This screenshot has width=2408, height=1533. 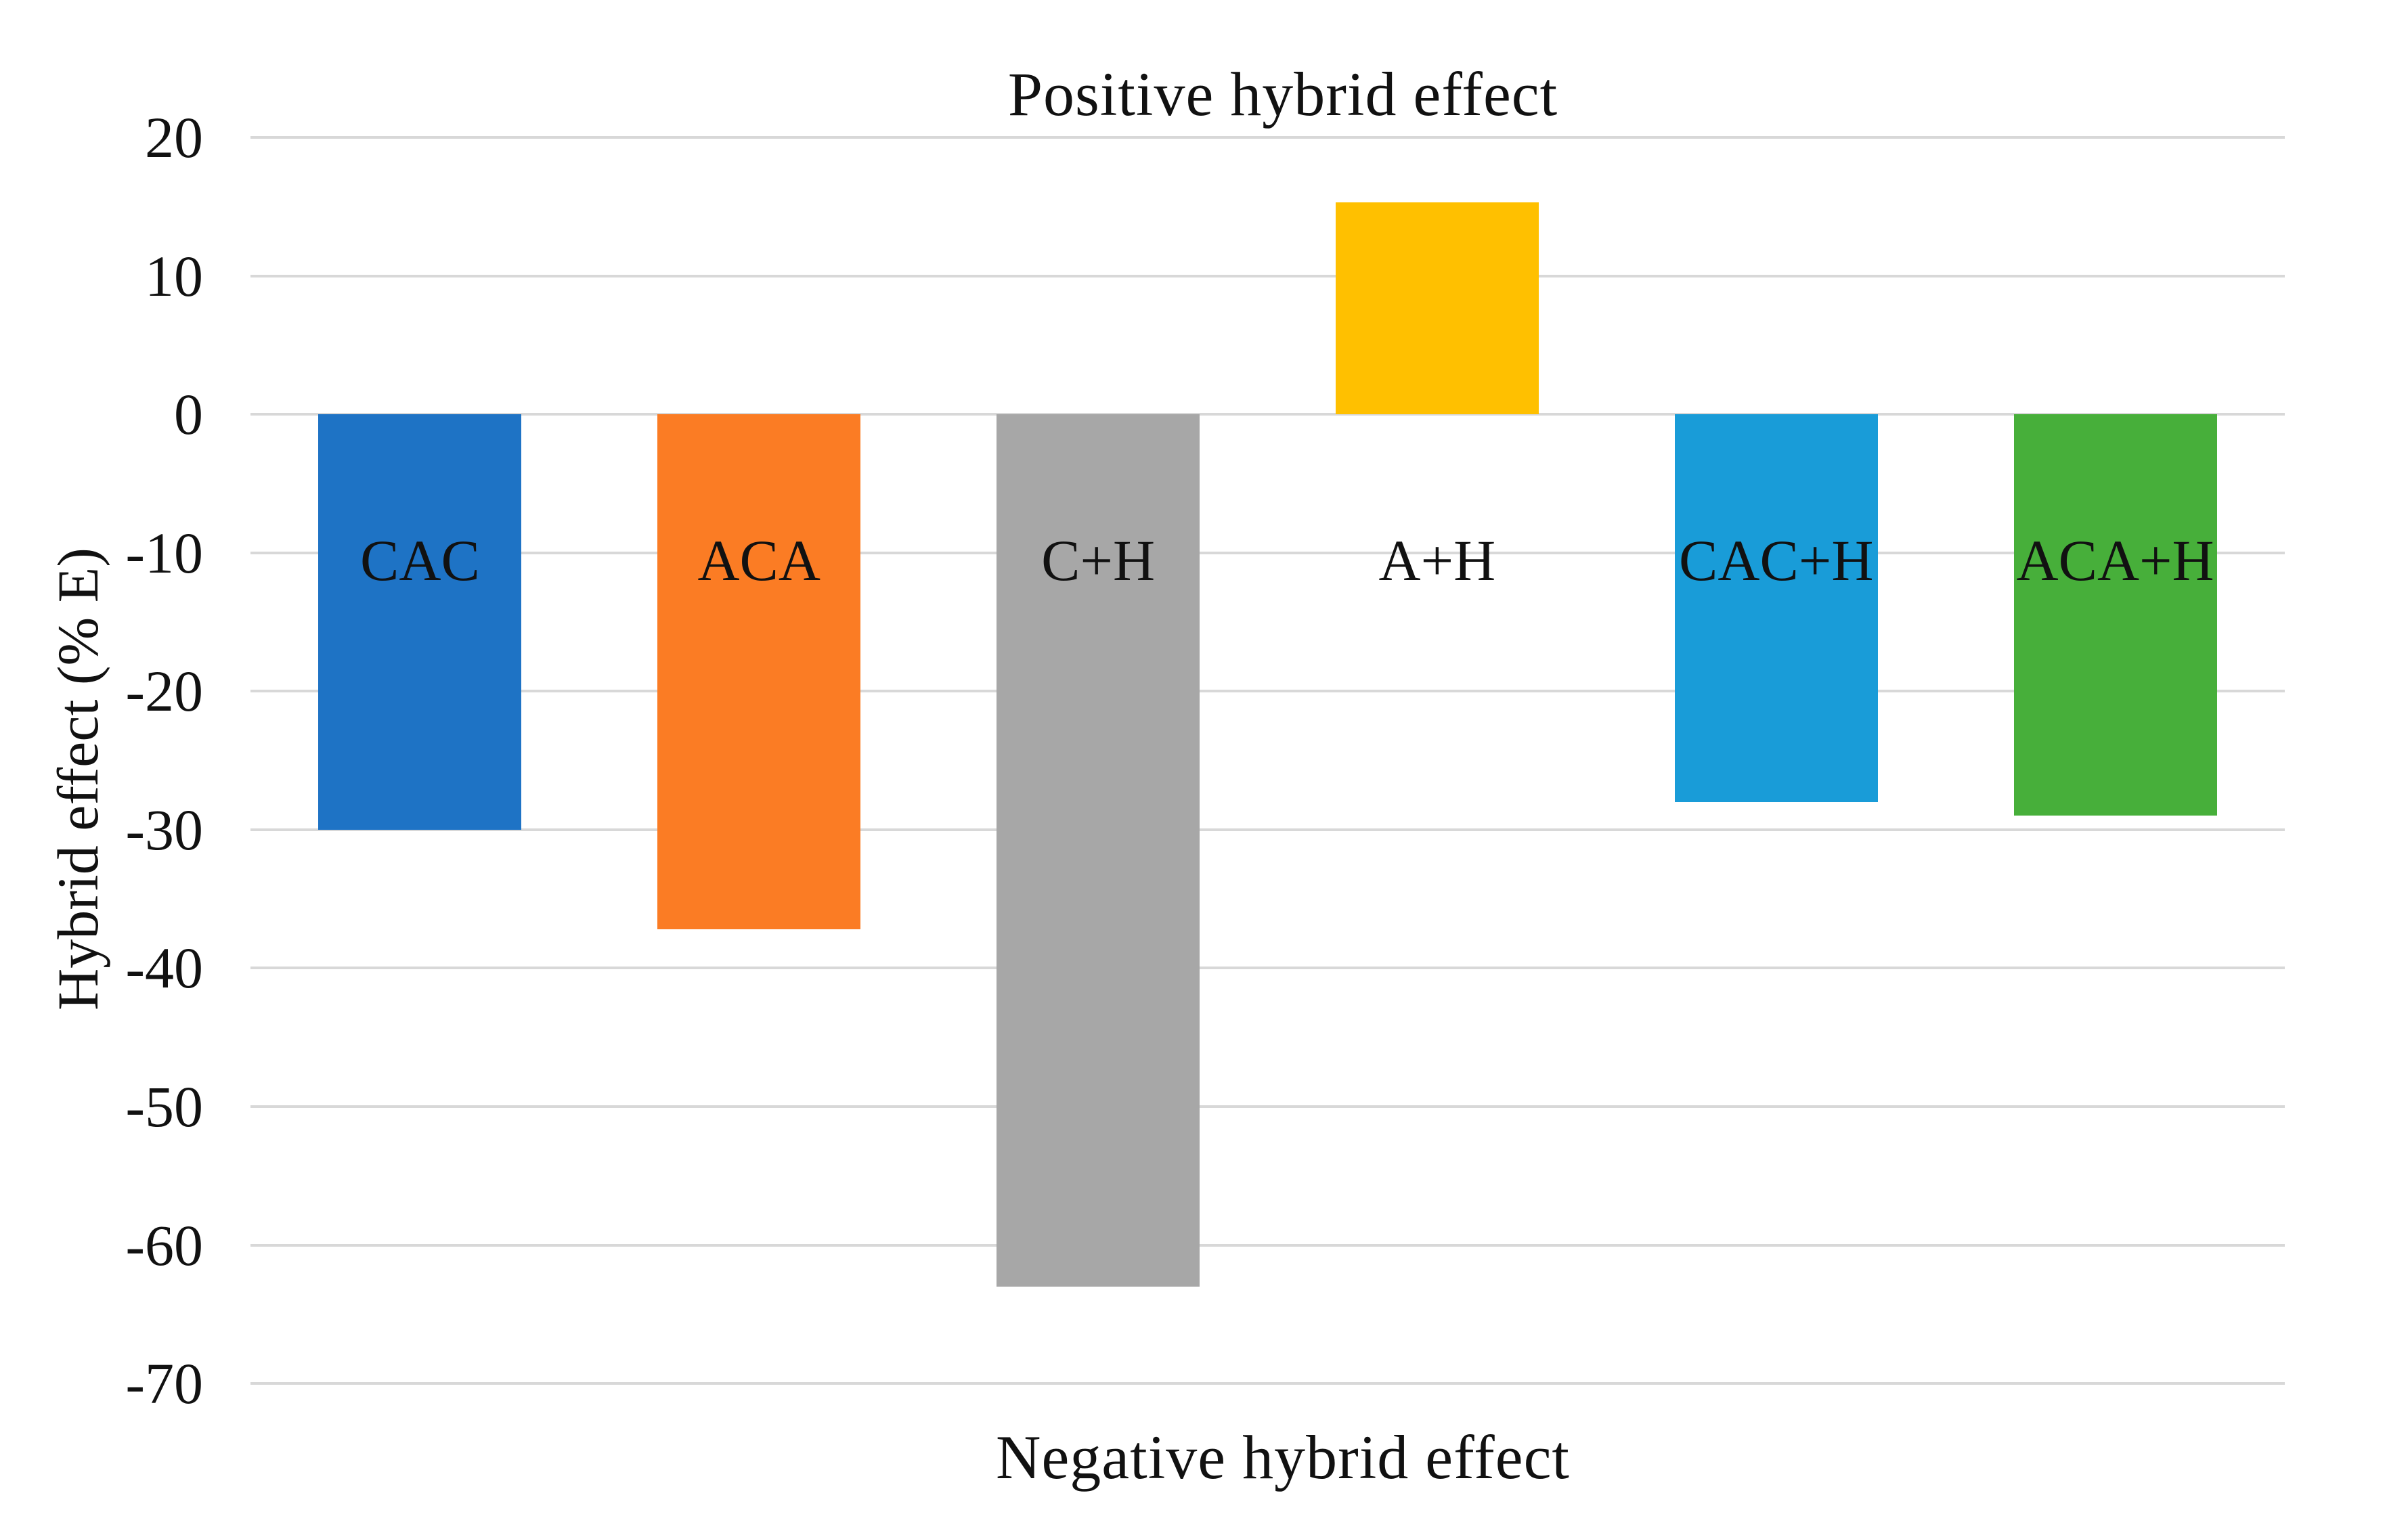 What do you see at coordinates (1267, 552) in the screenshot?
I see `gridline--10` at bounding box center [1267, 552].